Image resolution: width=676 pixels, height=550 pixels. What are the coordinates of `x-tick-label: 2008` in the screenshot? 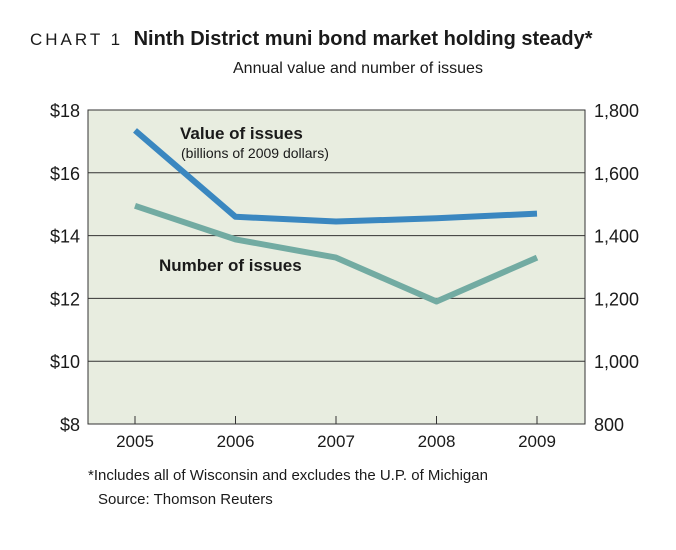 It's located at (437, 441).